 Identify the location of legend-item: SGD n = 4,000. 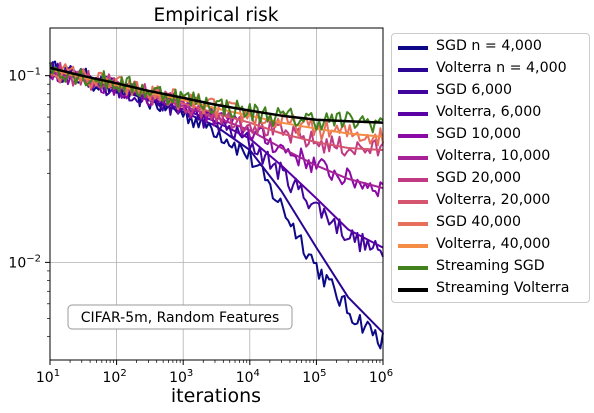
(490, 48).